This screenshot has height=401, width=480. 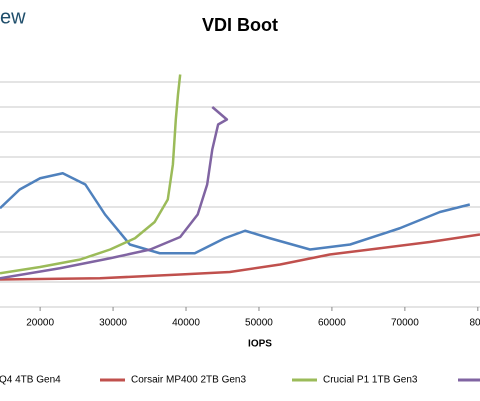 I want to click on x-tick-label: 70000, so click(x=405, y=323).